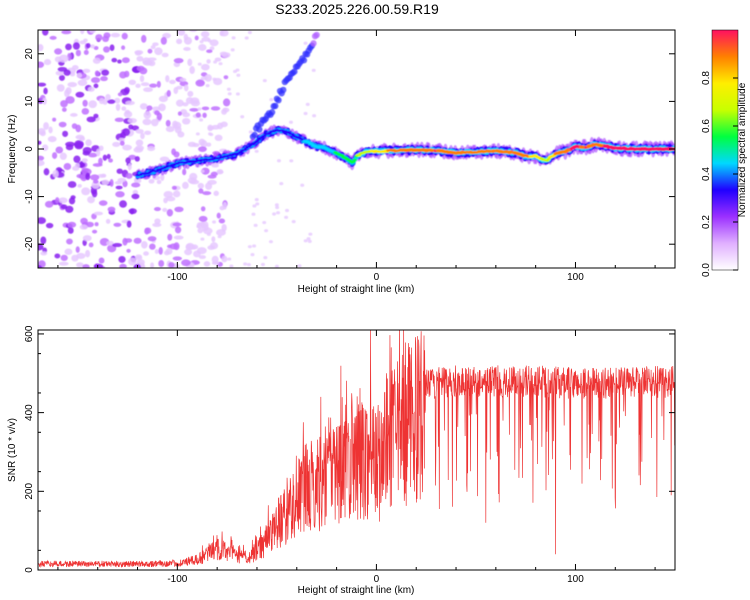 This screenshot has width=750, height=600. I want to click on ridge-cell, so click(353, 161).